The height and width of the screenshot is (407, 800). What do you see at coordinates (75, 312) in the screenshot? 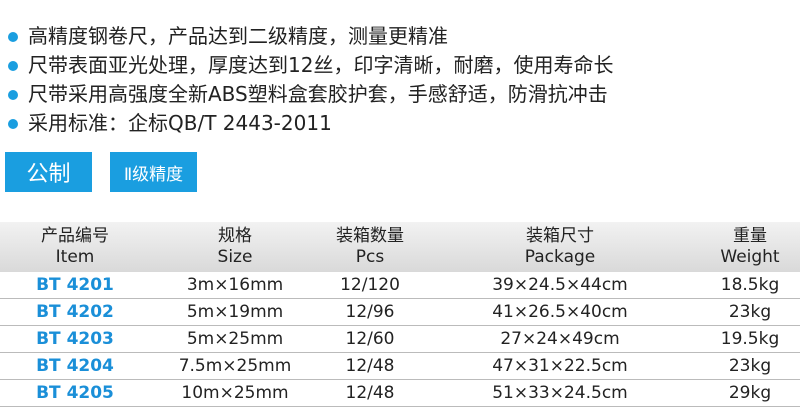
I see `table-cell: BT 4202` at bounding box center [75, 312].